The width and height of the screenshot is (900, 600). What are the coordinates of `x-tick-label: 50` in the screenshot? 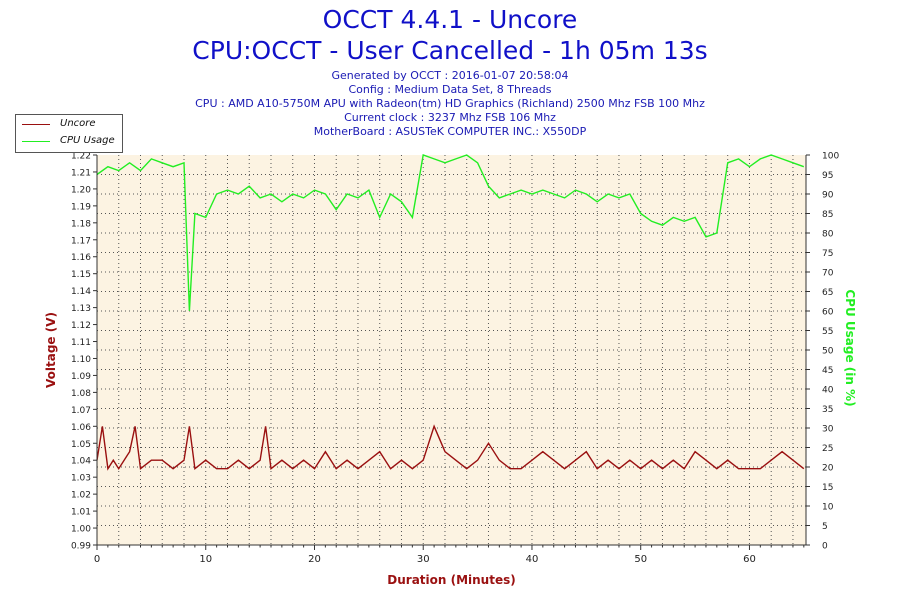 It's located at (640, 559).